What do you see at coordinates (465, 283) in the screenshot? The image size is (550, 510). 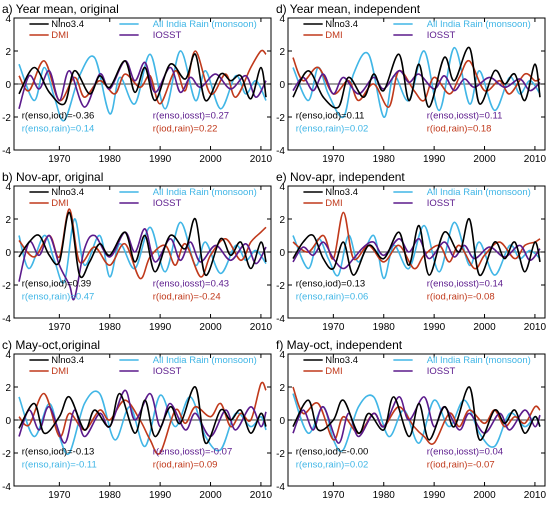 I see `correlation-annotation: r(enso,iosst)=0.14` at bounding box center [465, 283].